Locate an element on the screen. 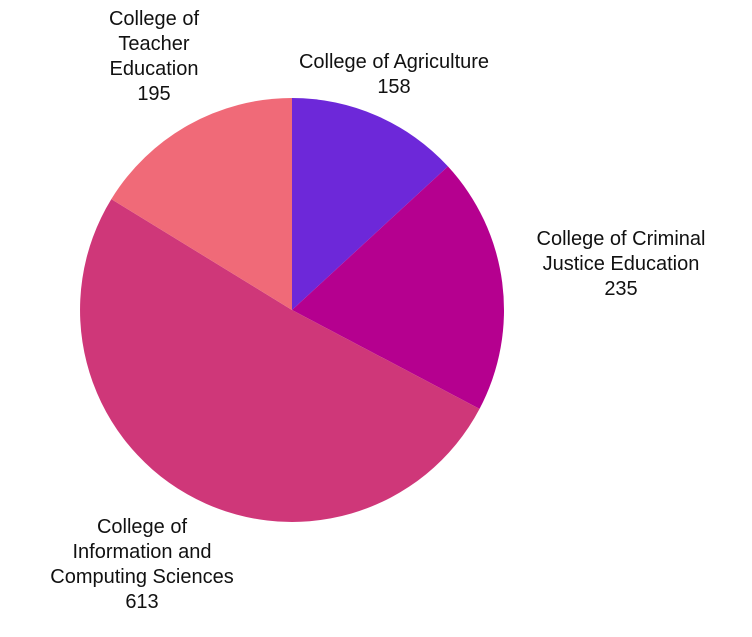  slice-label-3: College of Teacher Education 195 is located at coordinates (154, 56).